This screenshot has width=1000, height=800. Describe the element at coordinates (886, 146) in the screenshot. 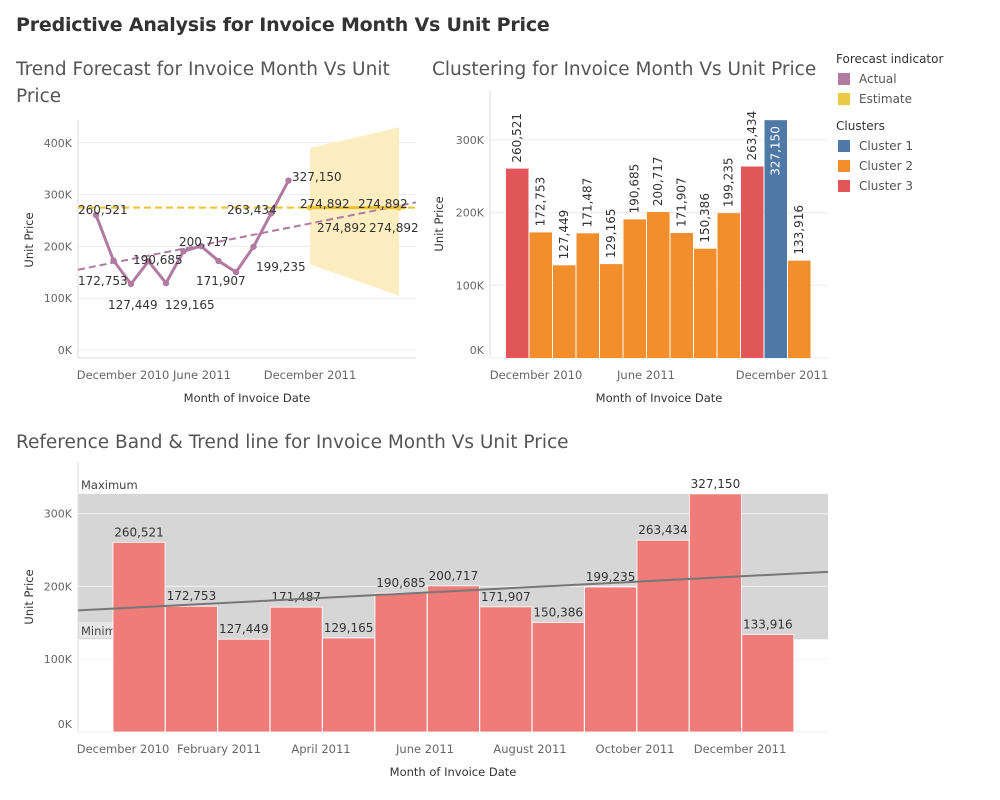

I see `legend-label: Cluster 1` at that location.